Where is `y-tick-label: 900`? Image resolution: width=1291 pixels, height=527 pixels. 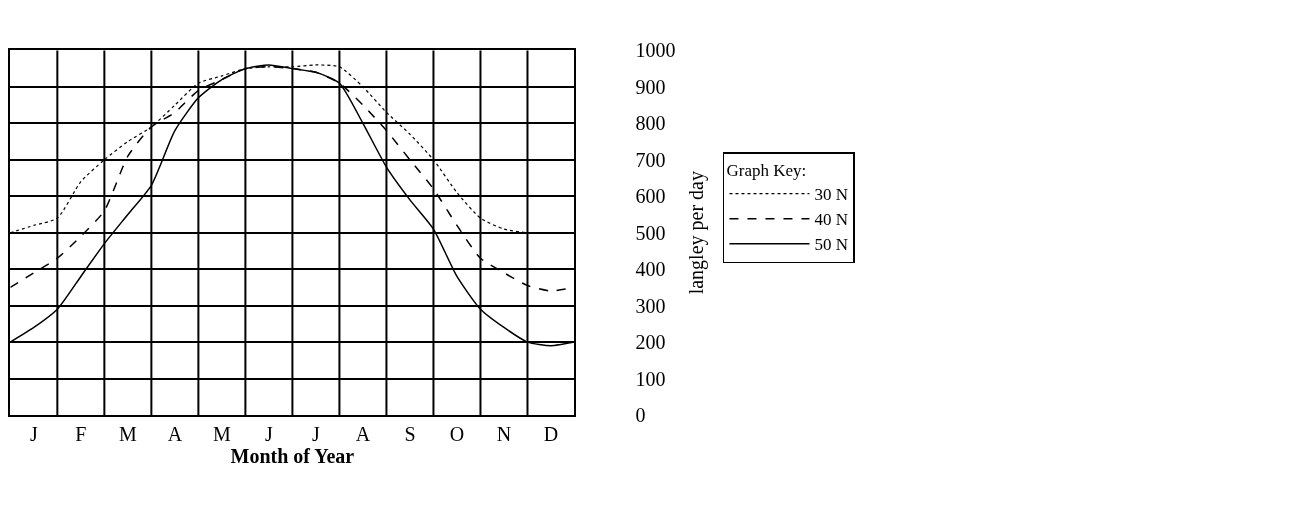 y-tick-label: 900 is located at coordinates (650, 86).